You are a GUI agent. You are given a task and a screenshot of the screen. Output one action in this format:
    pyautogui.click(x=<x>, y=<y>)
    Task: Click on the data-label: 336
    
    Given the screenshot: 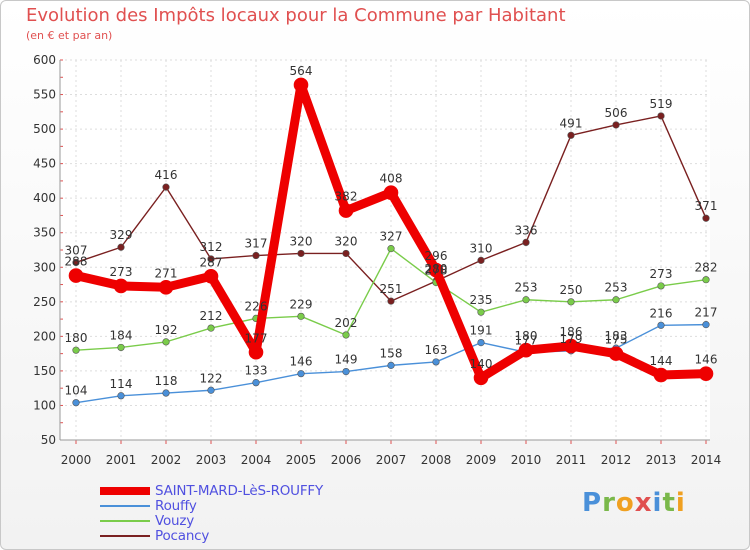 What is the action you would take?
    pyautogui.click(x=526, y=230)
    